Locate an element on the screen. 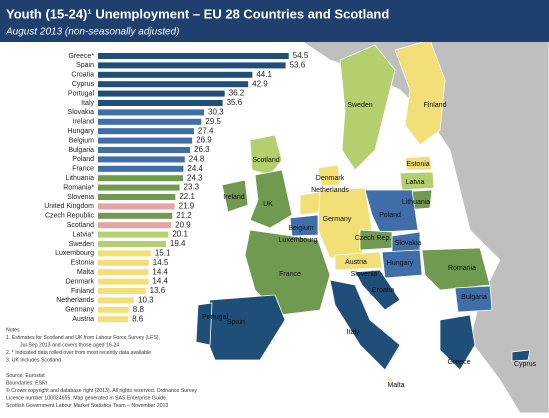  map-label: Hungary is located at coordinates (400, 263).